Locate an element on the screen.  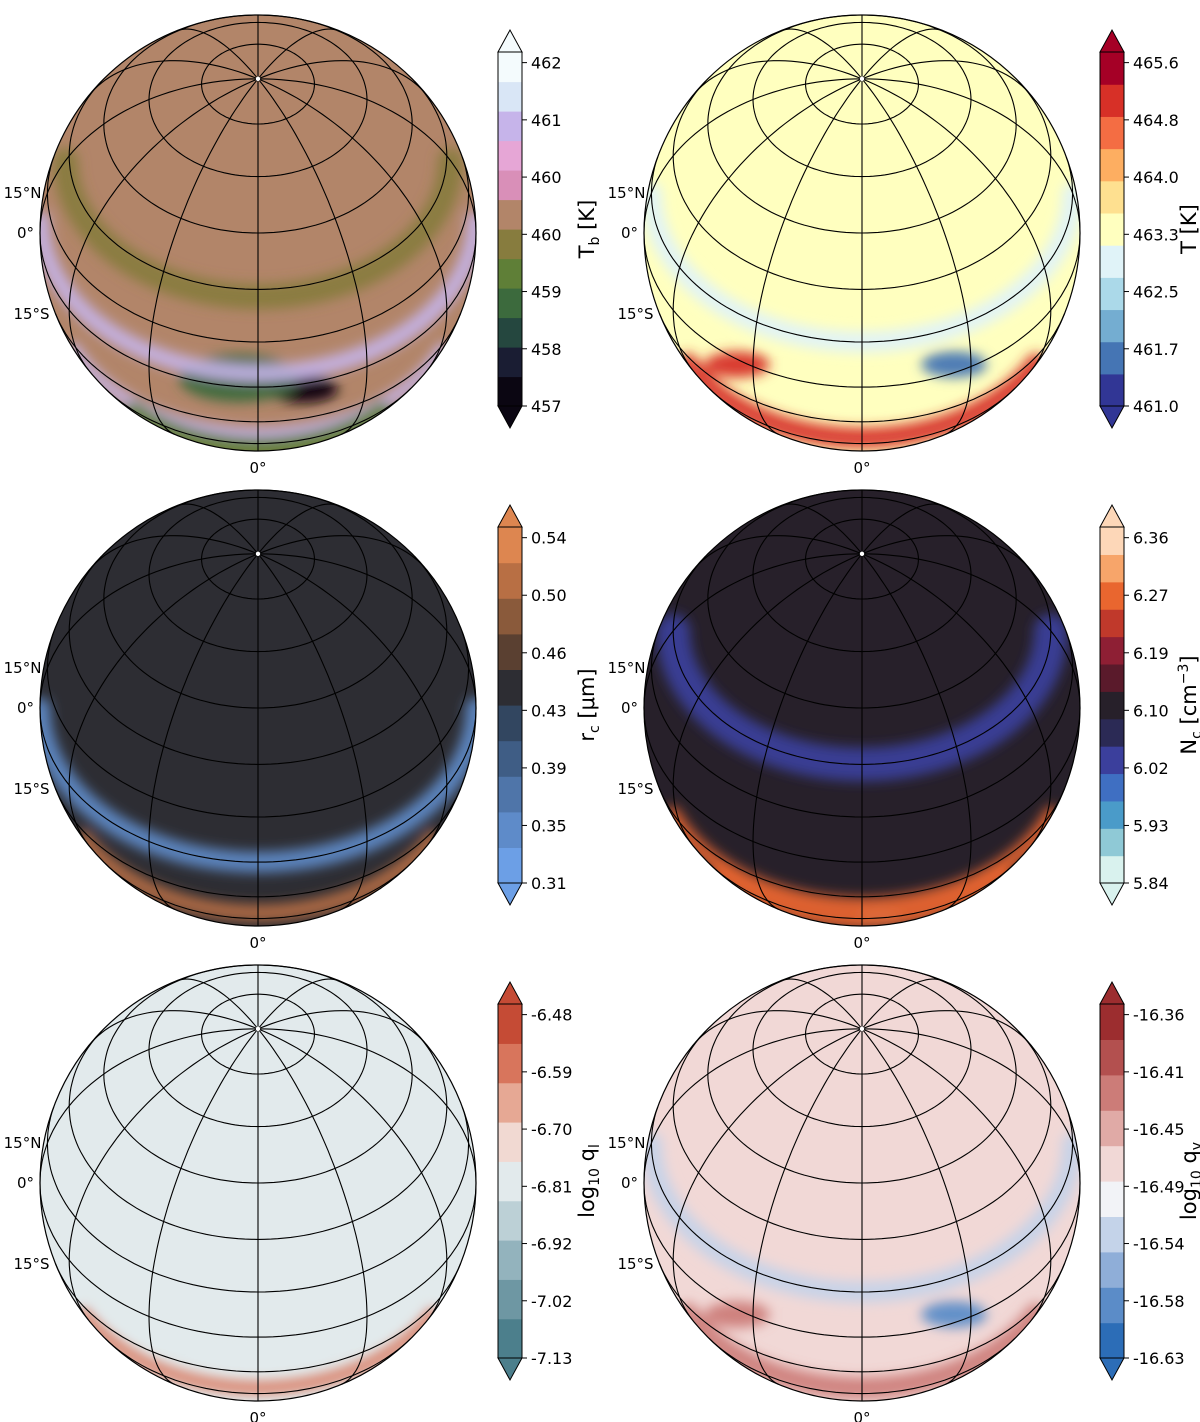
colorbar-tick-label: 6.19 is located at coordinates (1151, 653).